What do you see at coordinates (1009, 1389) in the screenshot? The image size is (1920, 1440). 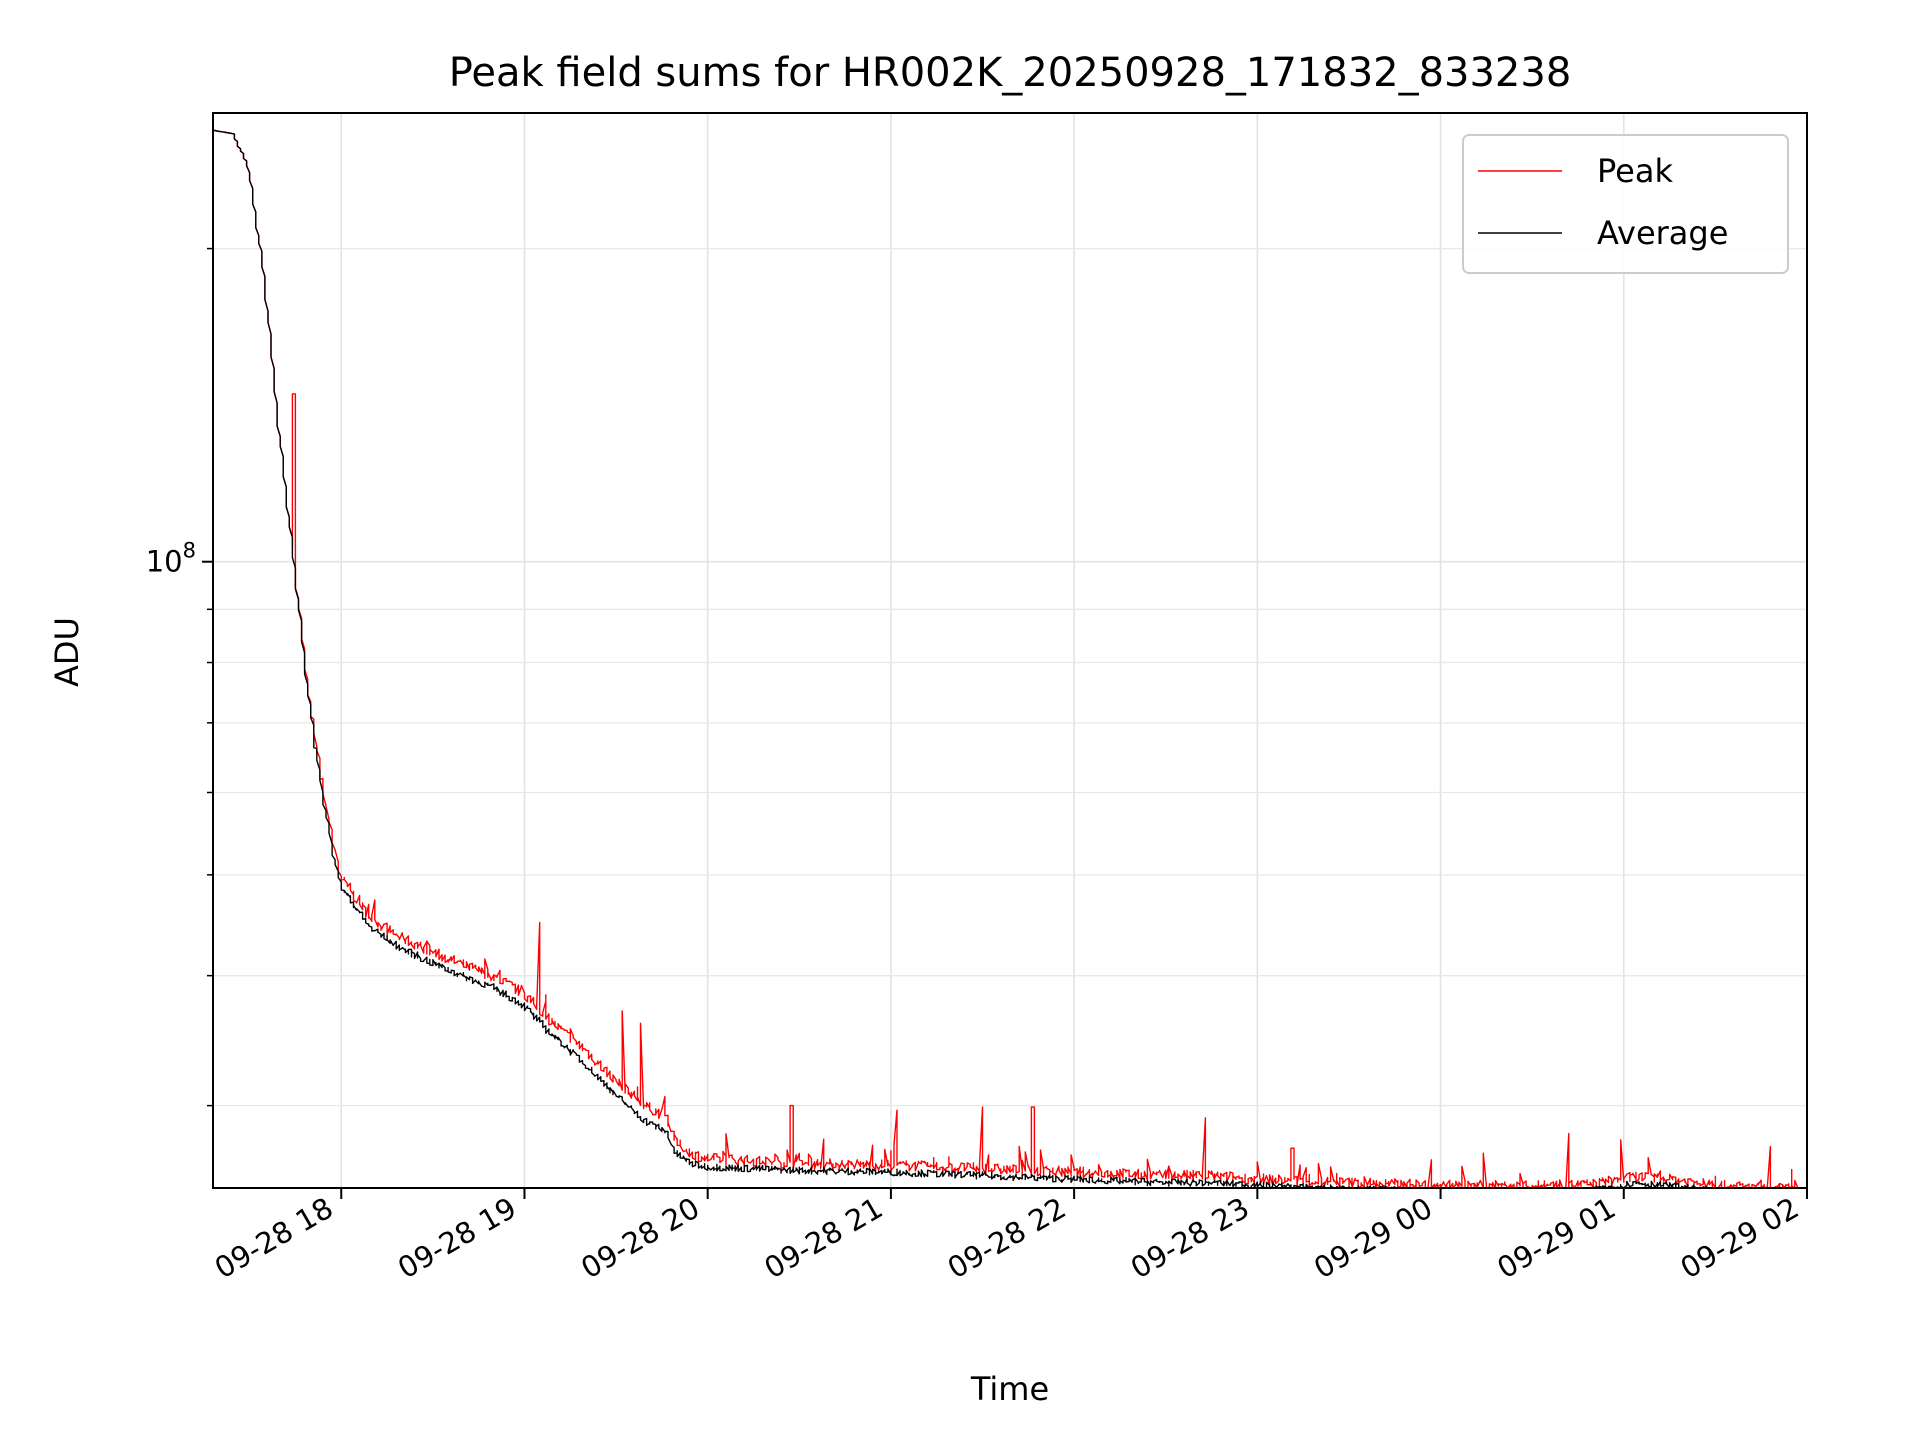 I see `x-axis-label: Time` at bounding box center [1009, 1389].